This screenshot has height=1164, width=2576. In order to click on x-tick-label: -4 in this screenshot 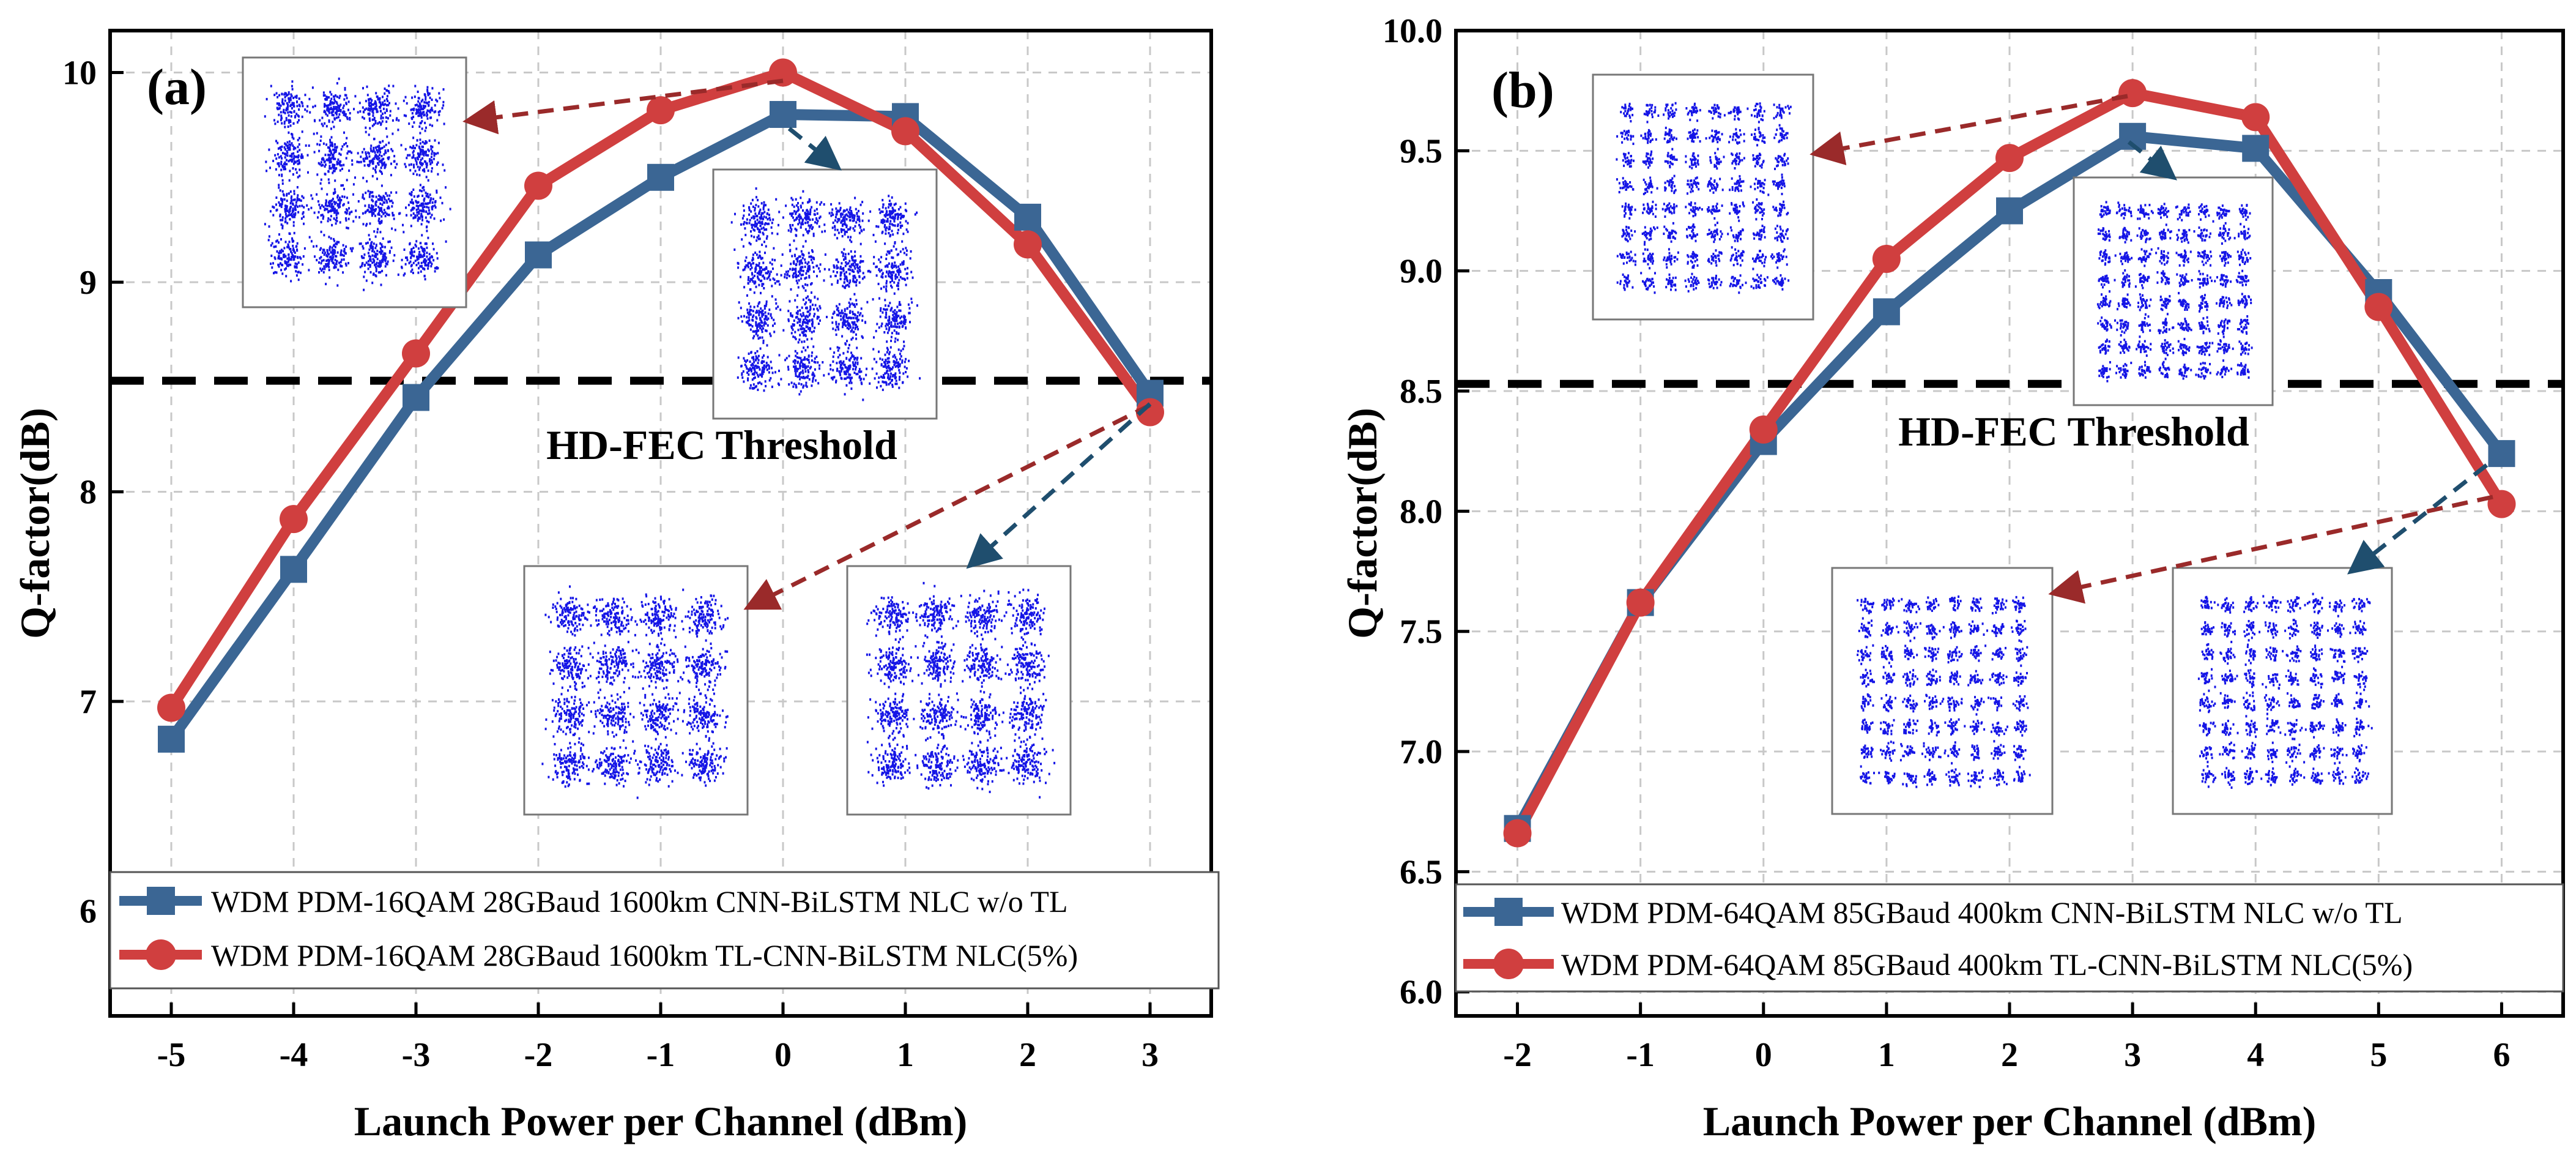, I will do `click(294, 1055)`.